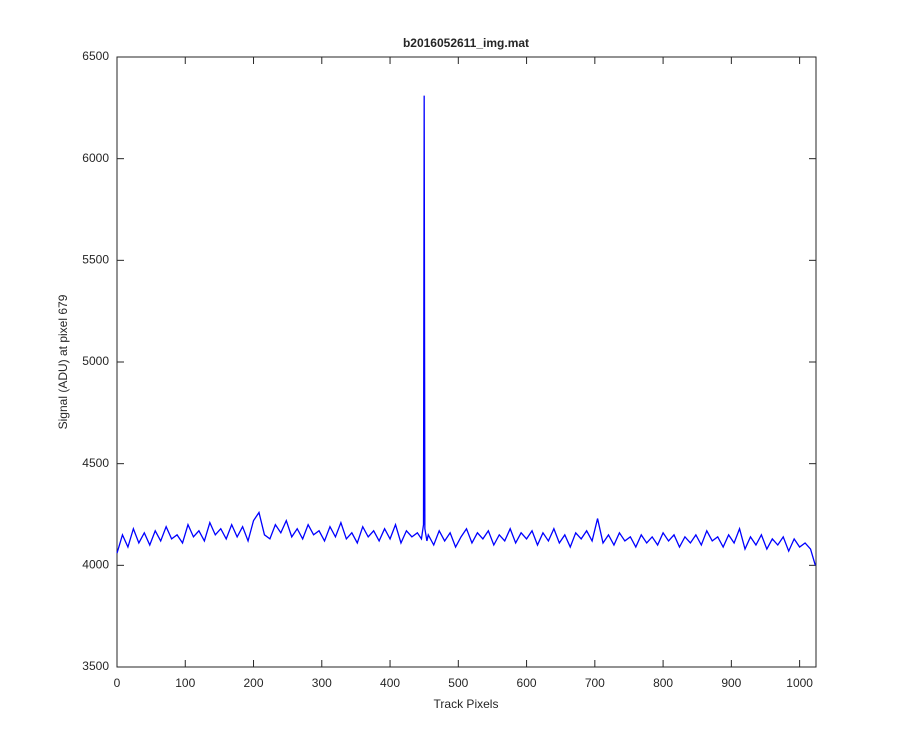  I want to click on x-tick-label: 500, so click(458, 683).